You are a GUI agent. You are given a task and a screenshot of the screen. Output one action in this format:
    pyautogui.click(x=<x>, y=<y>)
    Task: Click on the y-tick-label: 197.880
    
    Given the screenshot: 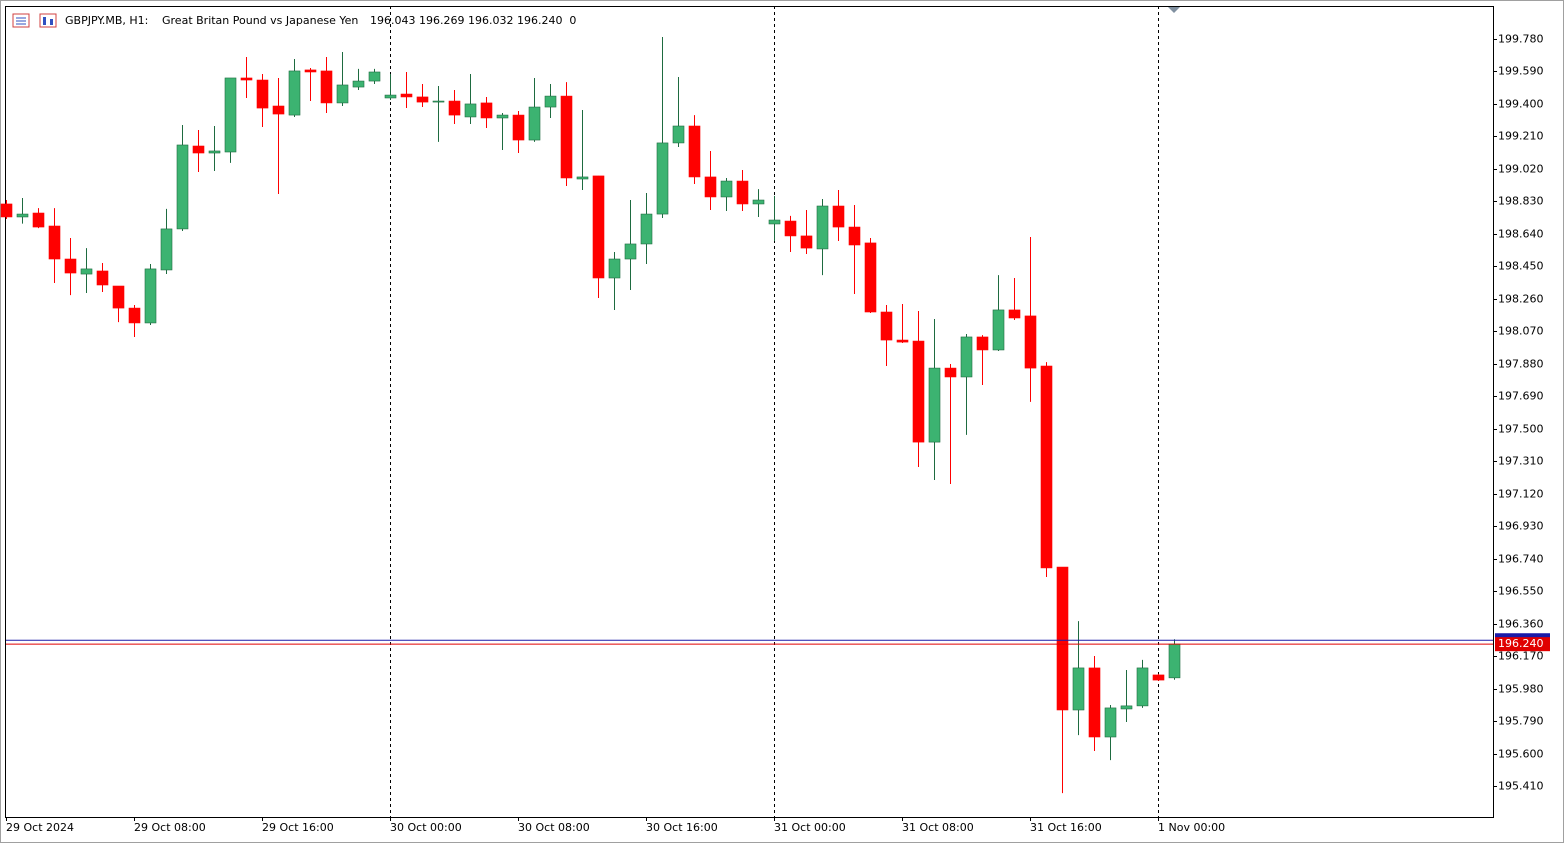 What is the action you would take?
    pyautogui.click(x=1521, y=364)
    